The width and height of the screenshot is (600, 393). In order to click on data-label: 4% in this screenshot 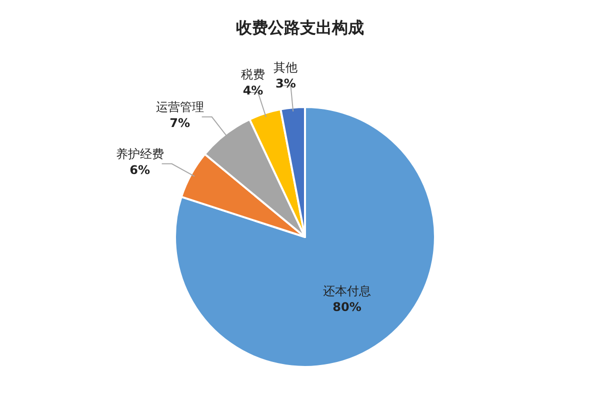, I will do `click(253, 90)`.